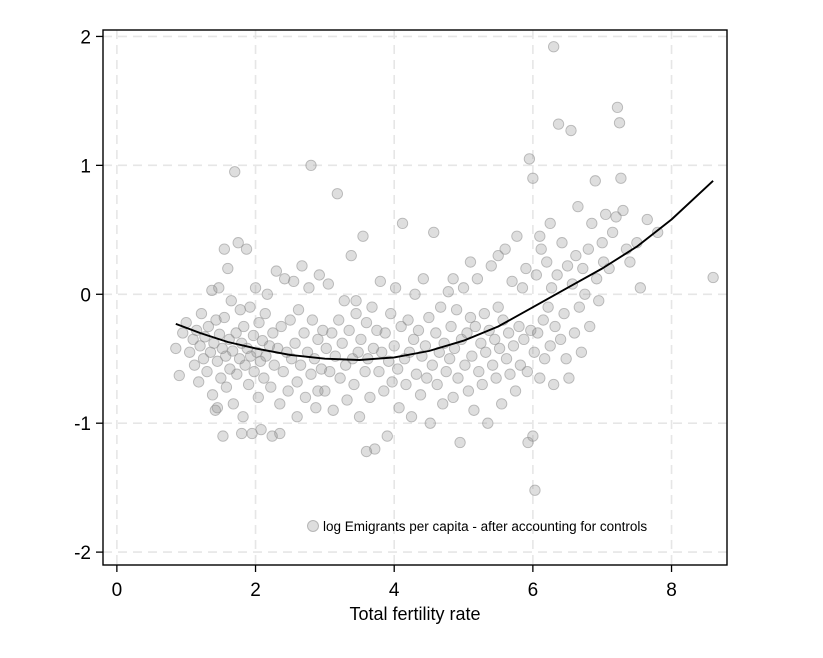 The image size is (823, 658). I want to click on x-tick-label: 6, so click(533, 590).